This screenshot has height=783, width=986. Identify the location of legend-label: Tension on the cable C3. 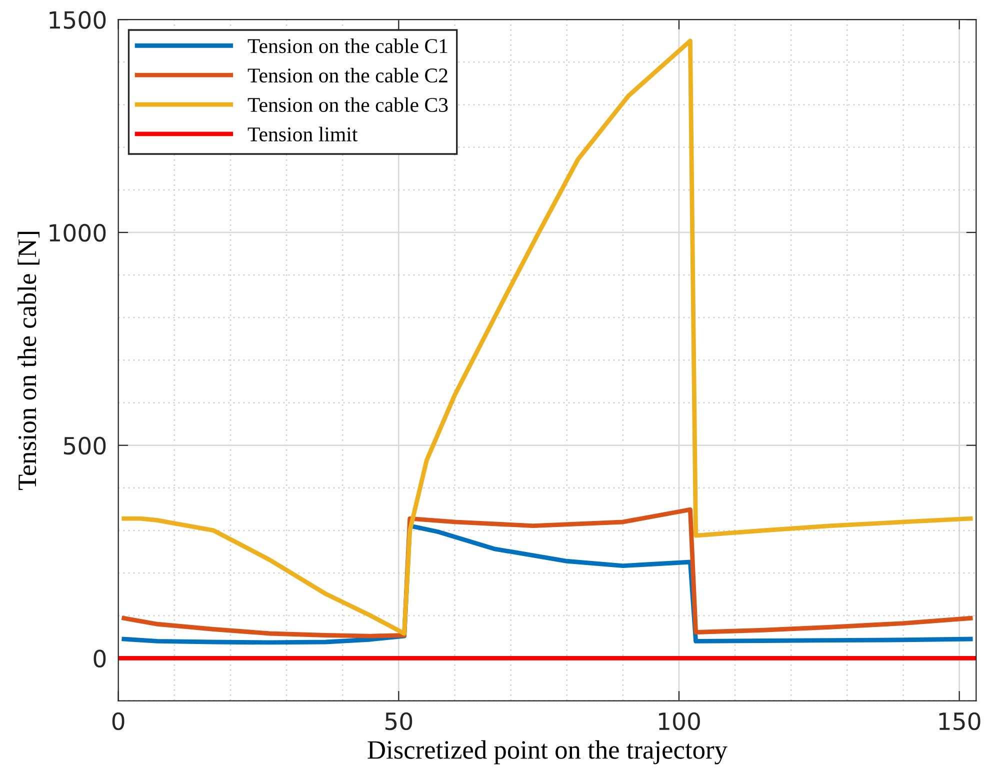
(348, 104).